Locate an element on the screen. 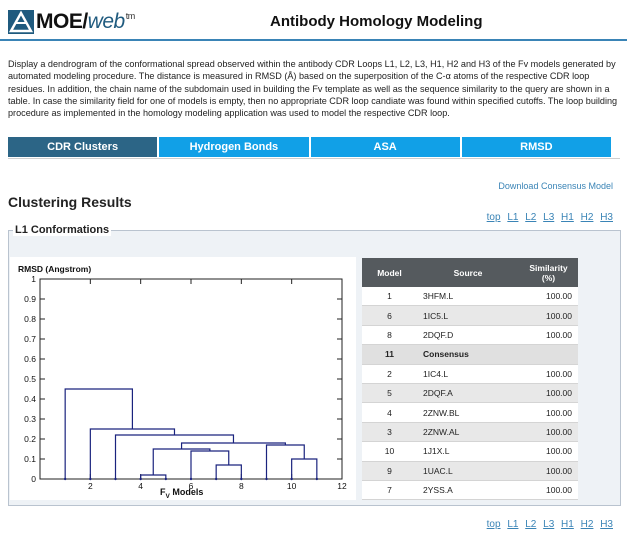 This screenshot has width=627, height=533. source-cell: 1IC4.L is located at coordinates (468, 374).